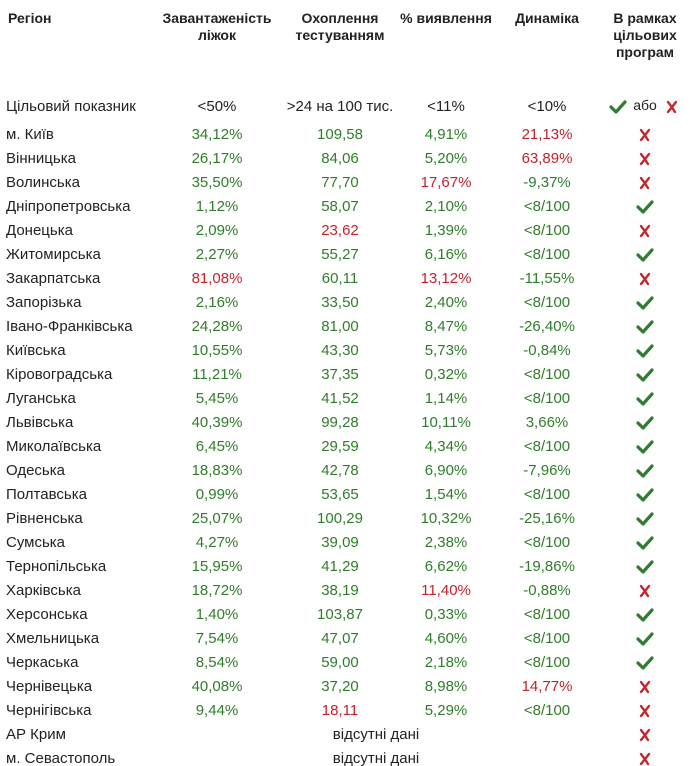 The height and width of the screenshot is (766, 690). What do you see at coordinates (340, 518) in the screenshot?
I see `value-cell: 100,29` at bounding box center [340, 518].